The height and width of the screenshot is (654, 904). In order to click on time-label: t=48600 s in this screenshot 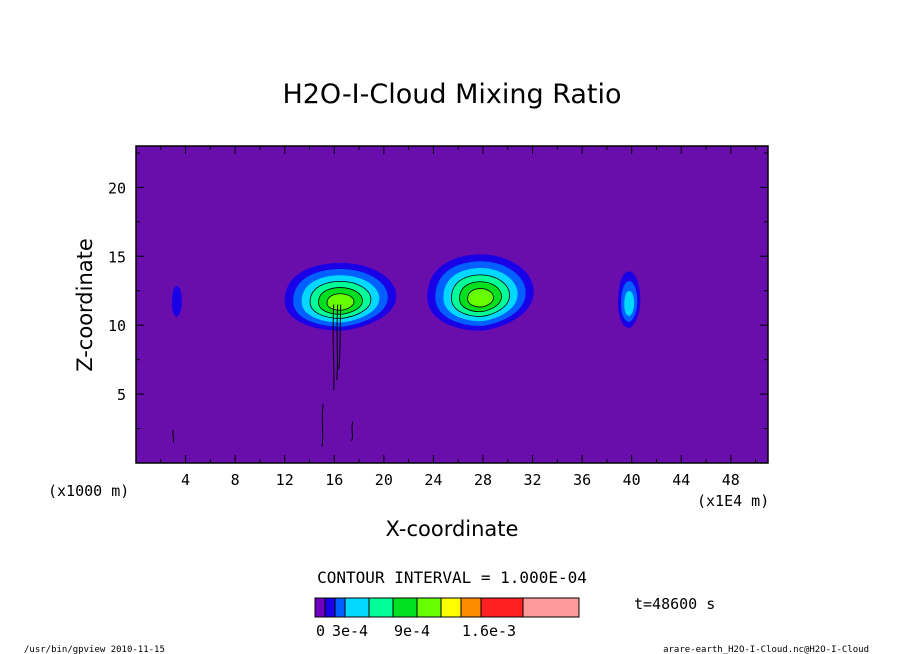, I will do `click(674, 604)`.